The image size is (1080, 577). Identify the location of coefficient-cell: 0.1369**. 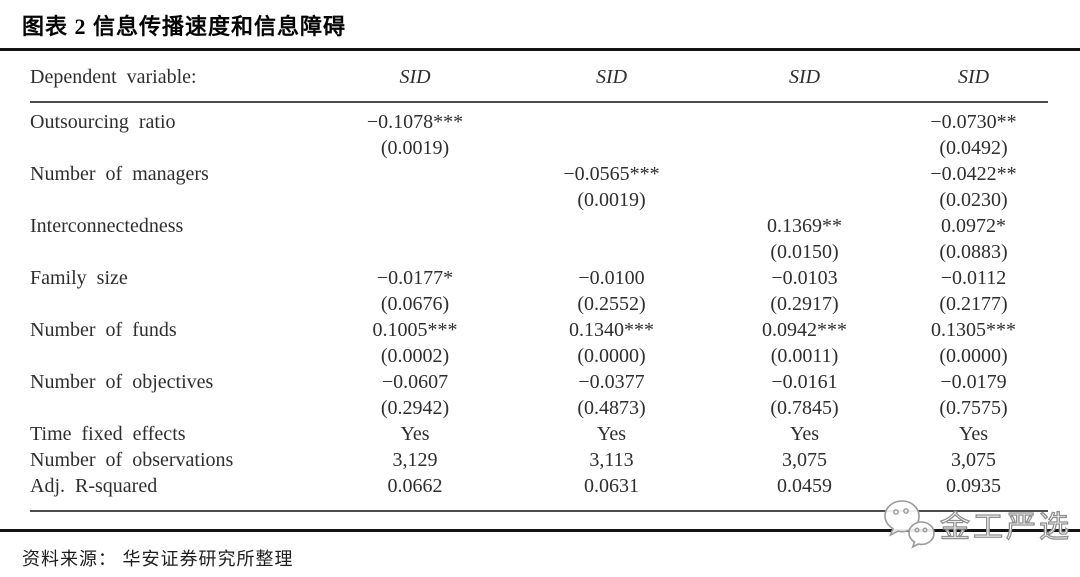
(804, 226).